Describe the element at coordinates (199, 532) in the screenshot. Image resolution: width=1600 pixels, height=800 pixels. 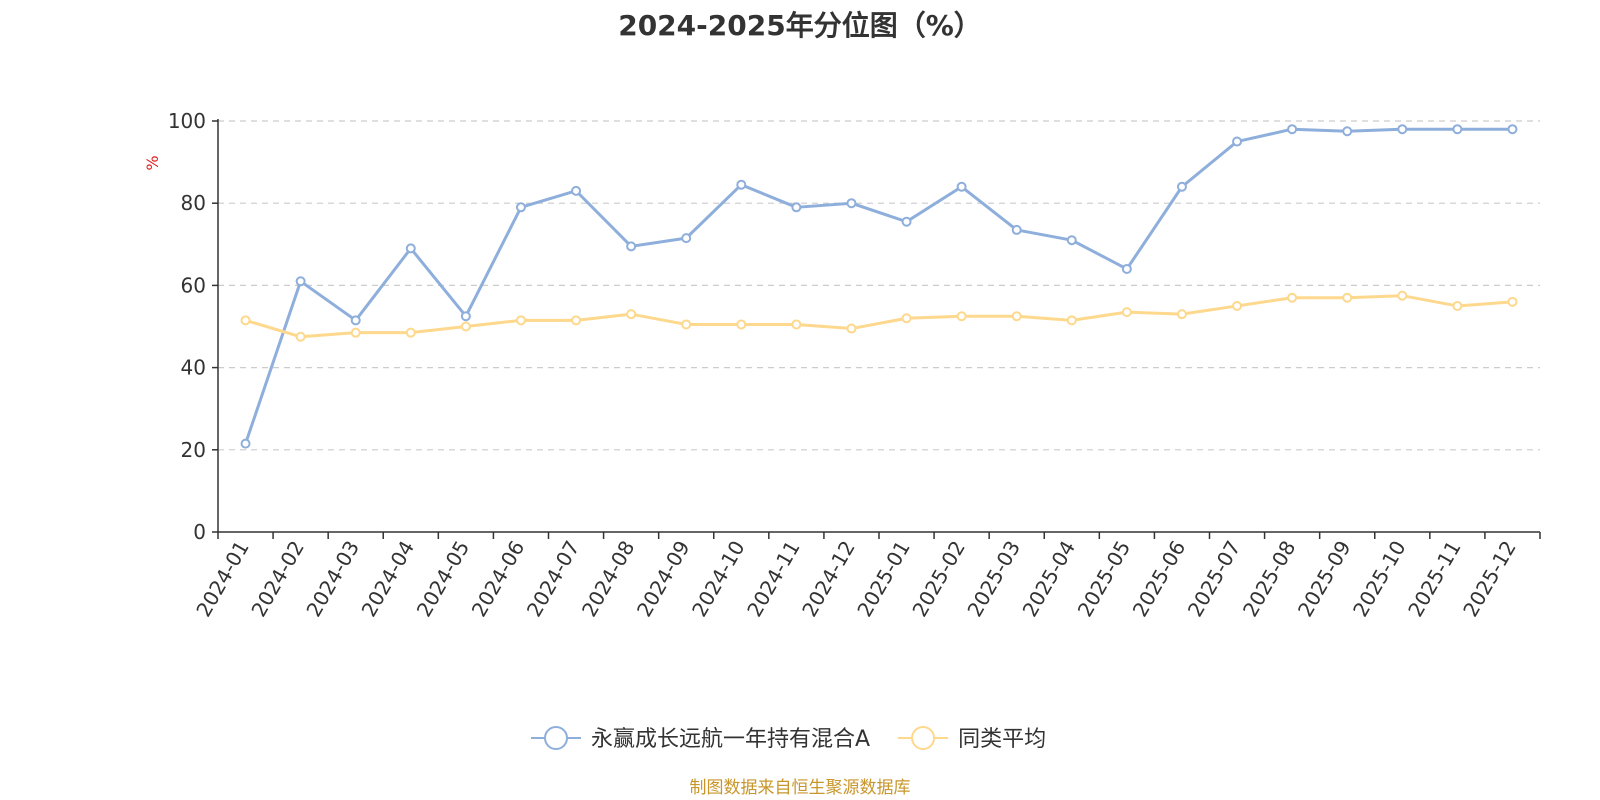
I see `y-tick-label: 0` at that location.